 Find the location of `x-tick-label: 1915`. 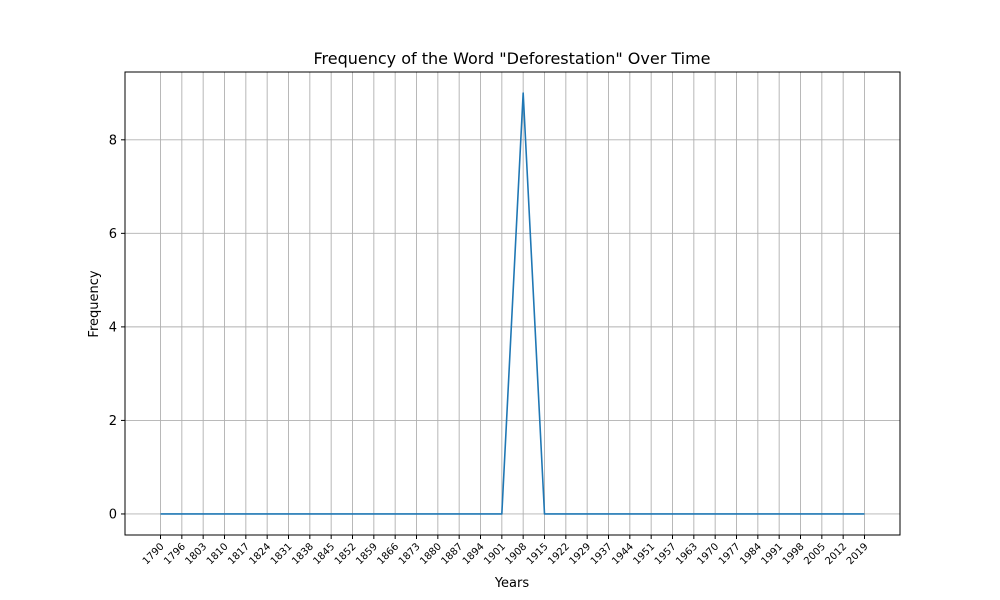

x-tick-label: 1915 is located at coordinates (538, 554).